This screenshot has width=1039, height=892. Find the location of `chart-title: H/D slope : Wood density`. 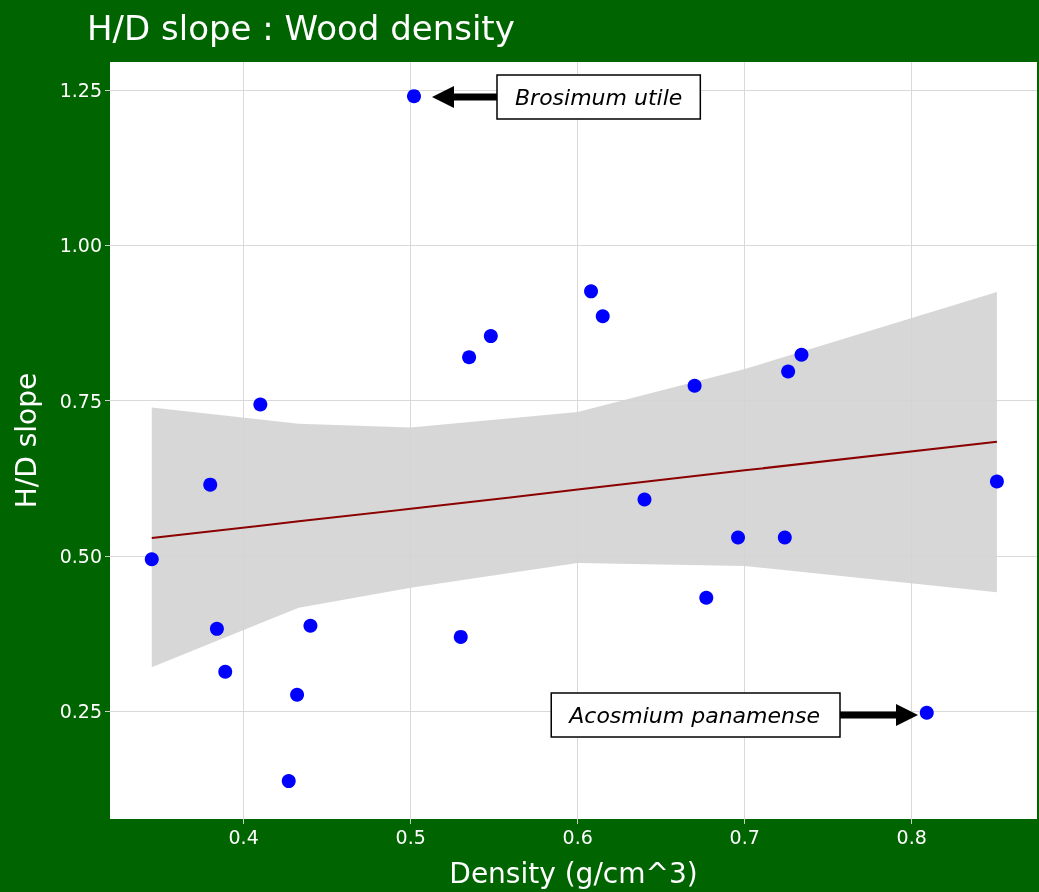

chart-title: H/D slope : Wood density is located at coordinates (301, 28).